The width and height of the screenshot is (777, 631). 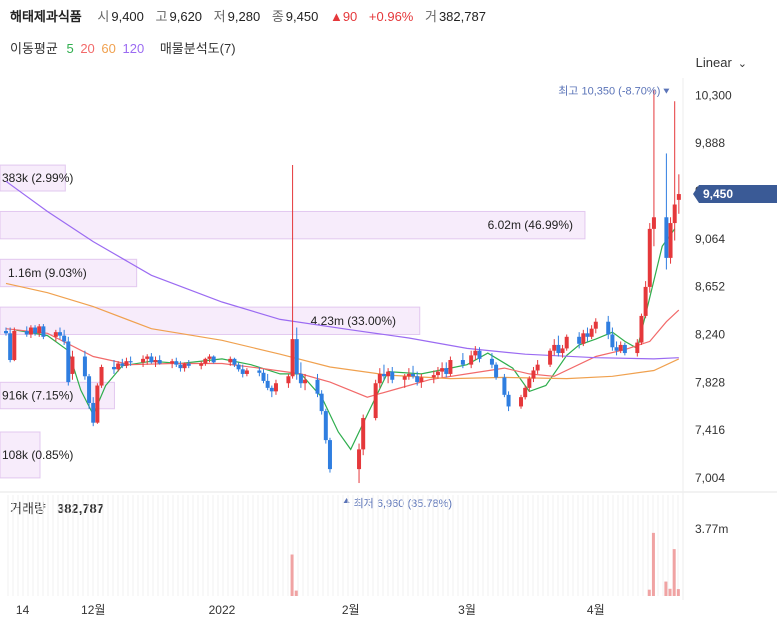 I want to click on high-marker-arrow, so click(x=666, y=91).